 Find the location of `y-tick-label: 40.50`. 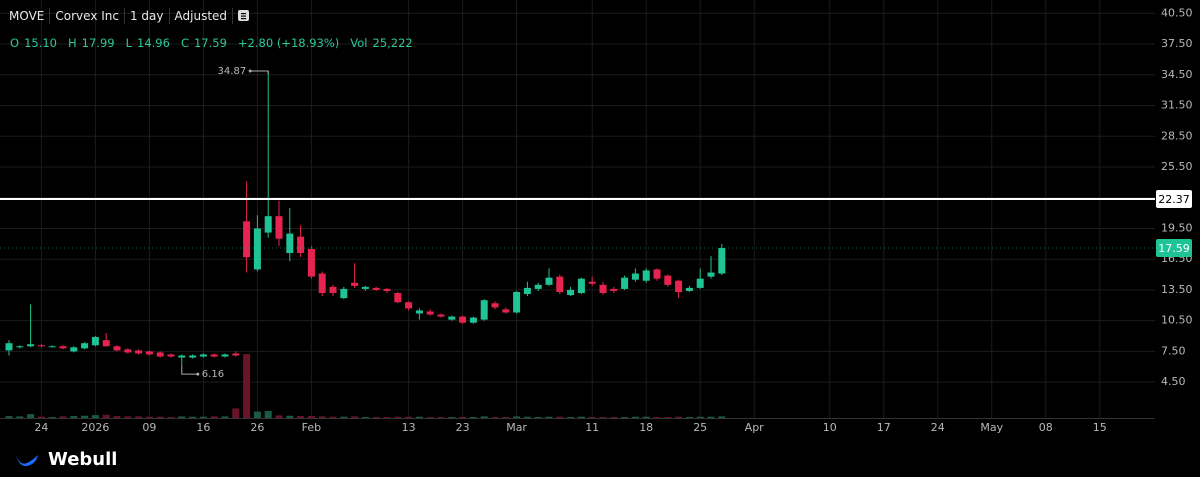

y-tick-label: 40.50 is located at coordinates (1177, 12).